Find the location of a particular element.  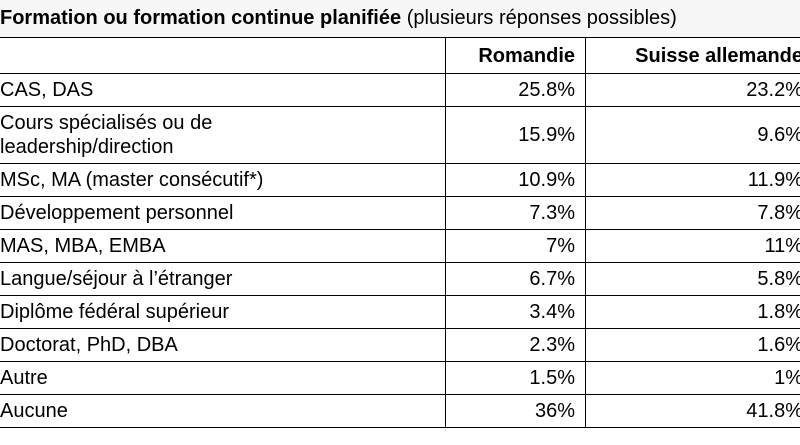

row-label-cell: Développement personnel is located at coordinates (223, 213).